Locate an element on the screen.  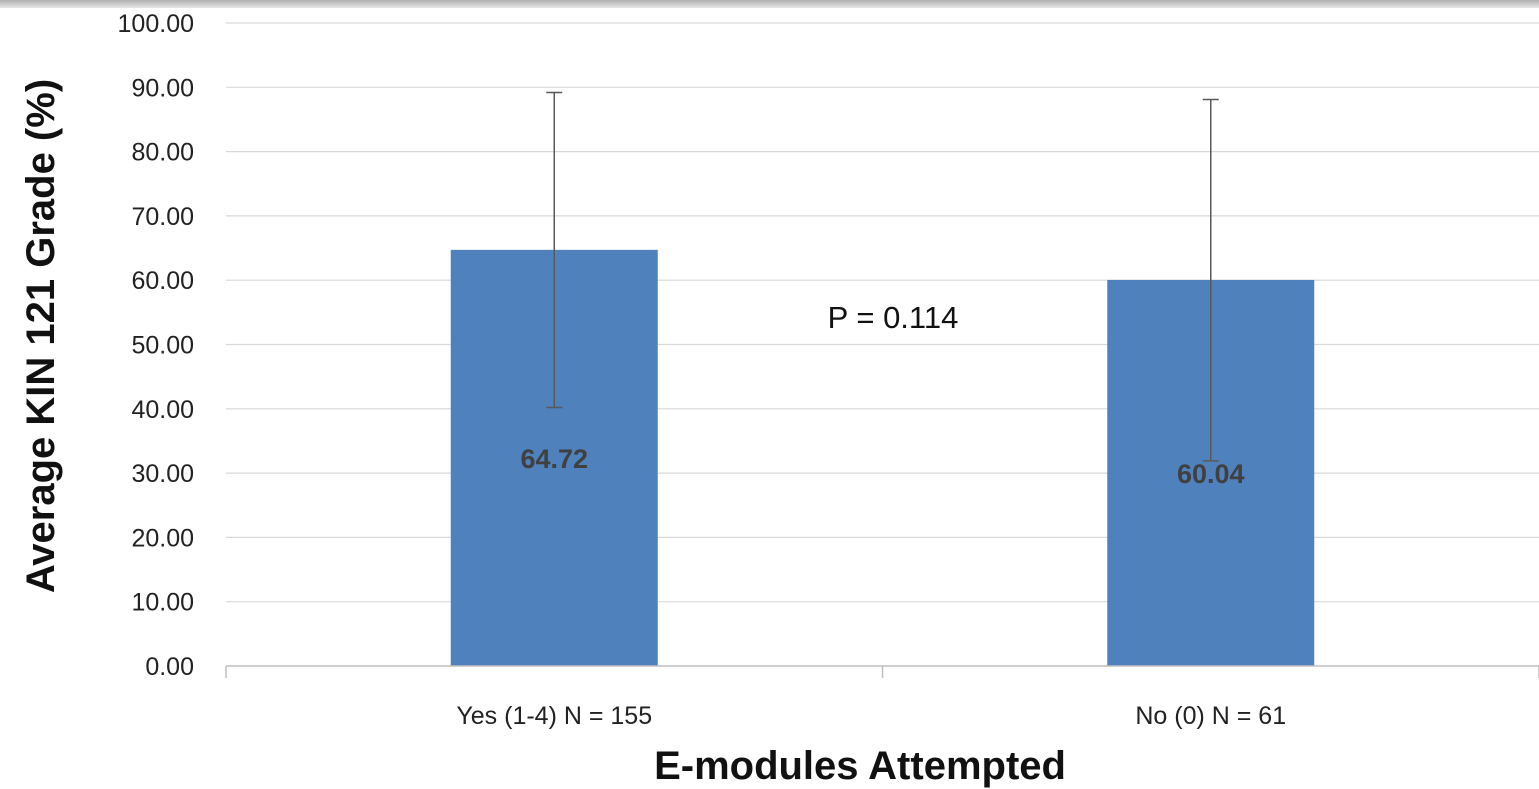
window-top-strip is located at coordinates (769, 4).